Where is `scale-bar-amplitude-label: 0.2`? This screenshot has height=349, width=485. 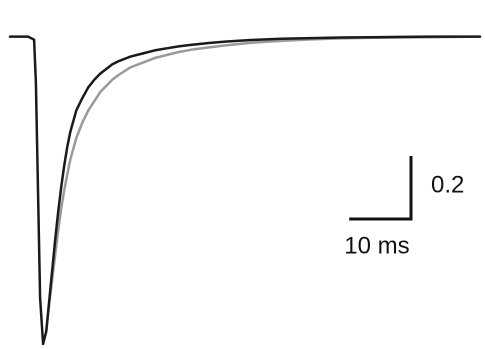
scale-bar-amplitude-label: 0.2 is located at coordinates (447, 185).